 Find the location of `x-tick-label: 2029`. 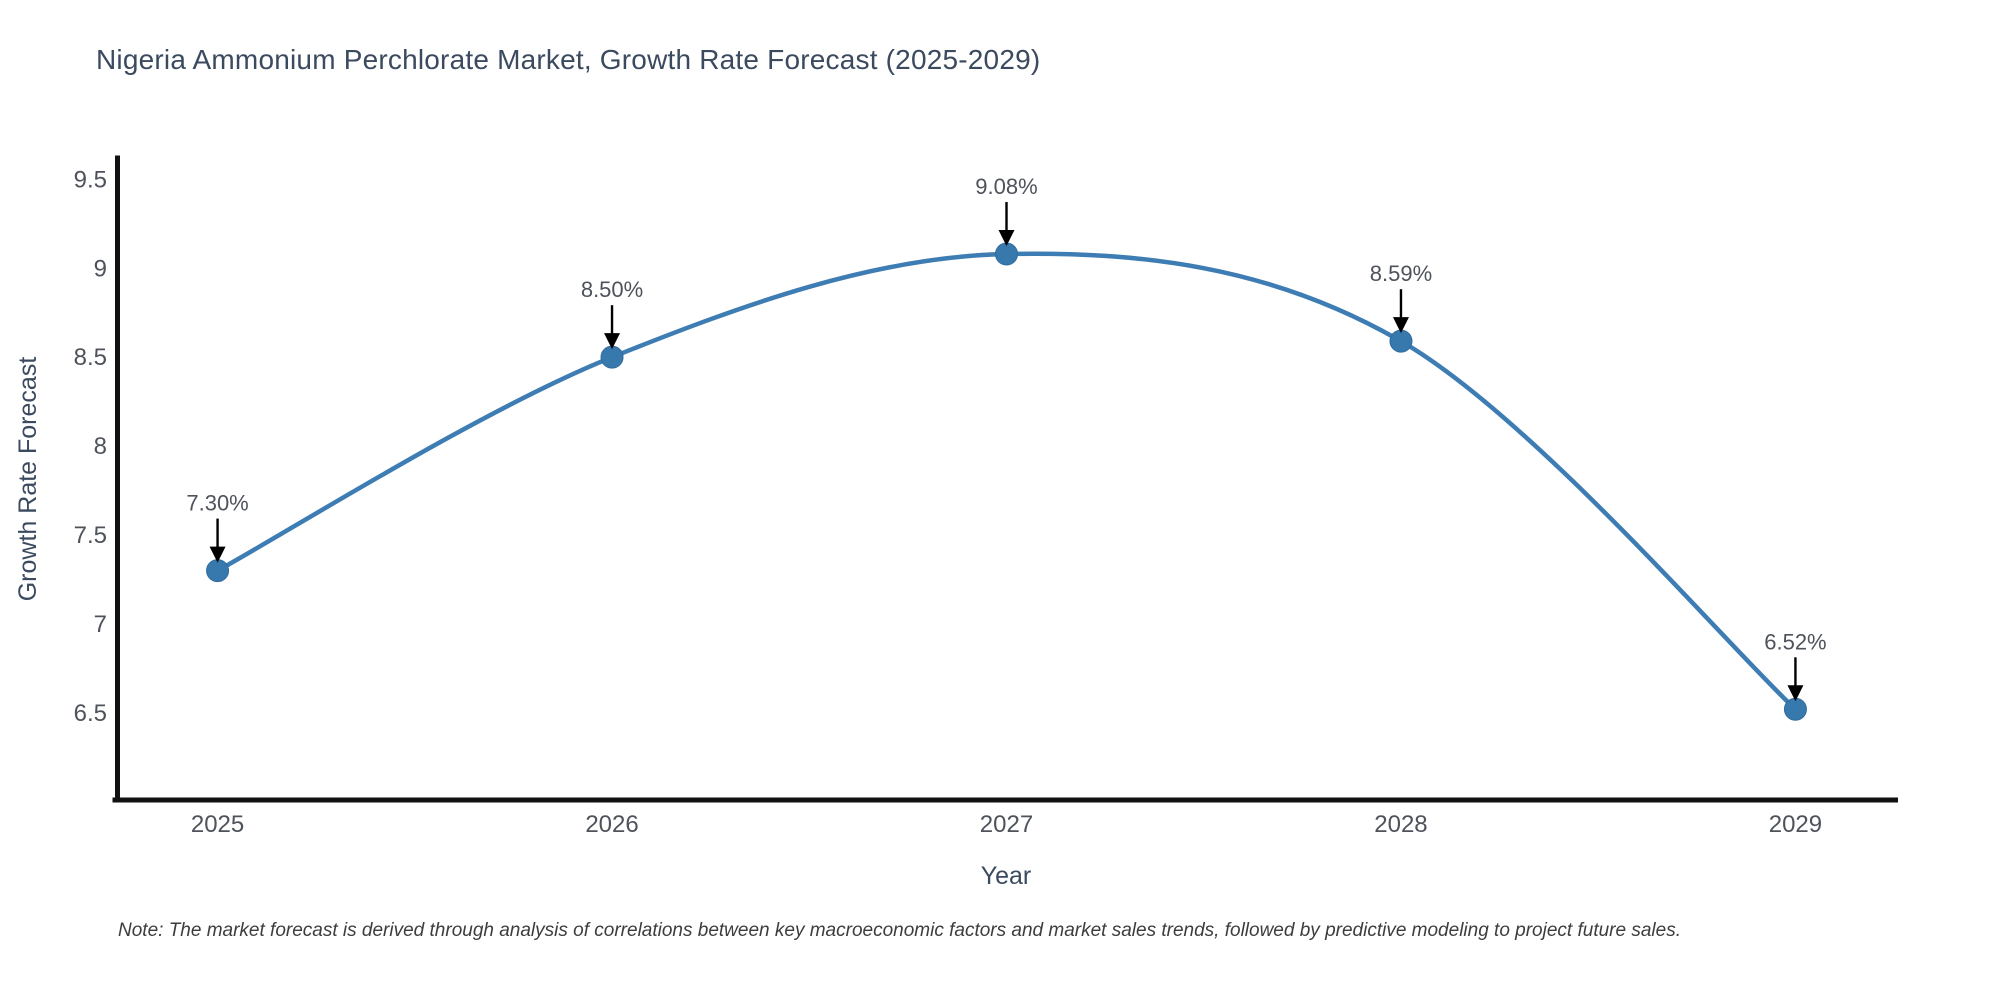

x-tick-label: 2029 is located at coordinates (1795, 824).